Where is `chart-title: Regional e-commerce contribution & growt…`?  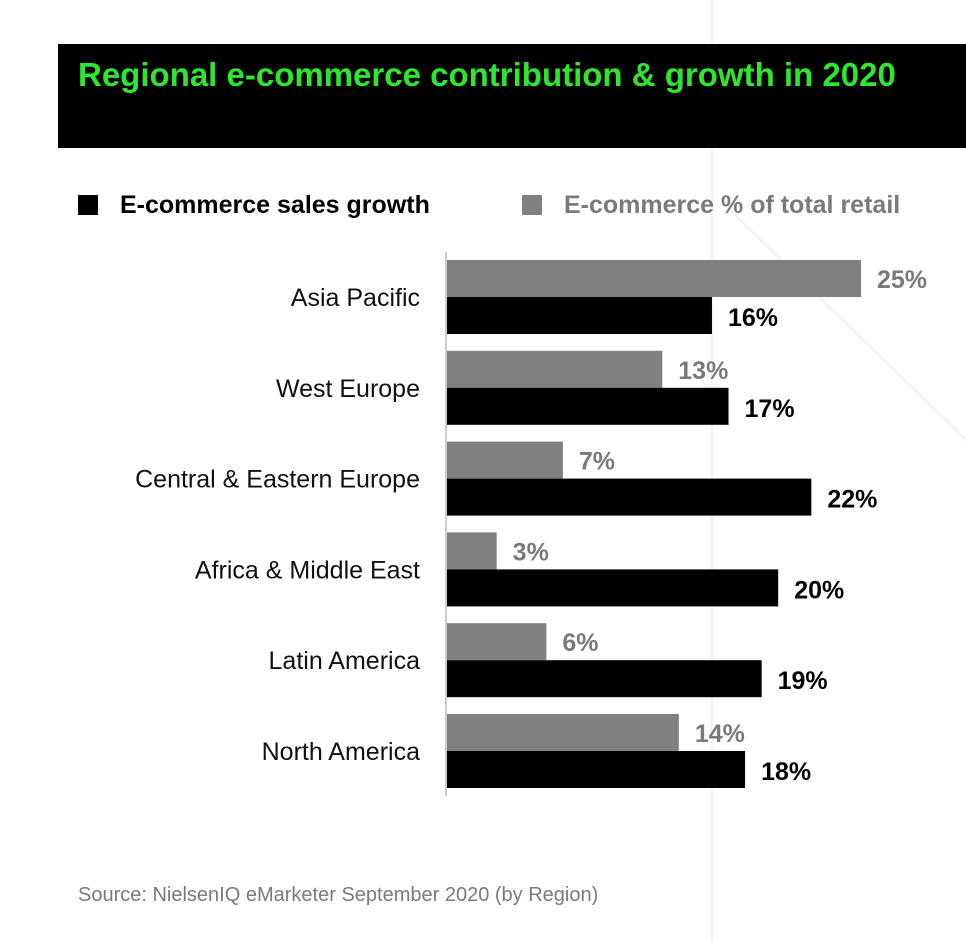
chart-title: Regional e-commerce contribution & growt… is located at coordinates (487, 74).